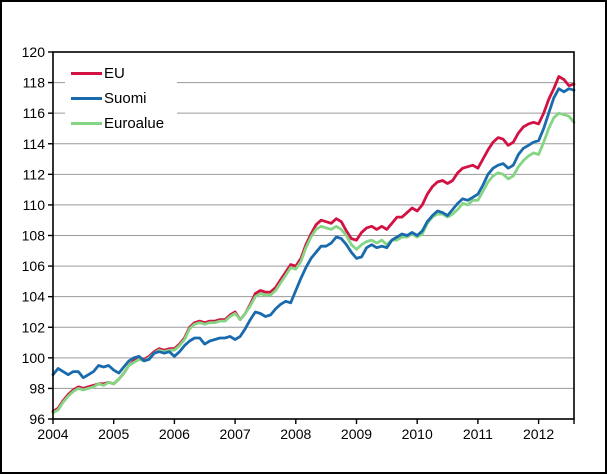 Image resolution: width=607 pixels, height=474 pixels. Describe the element at coordinates (417, 434) in the screenshot. I see `svg-text: 2010` at that location.